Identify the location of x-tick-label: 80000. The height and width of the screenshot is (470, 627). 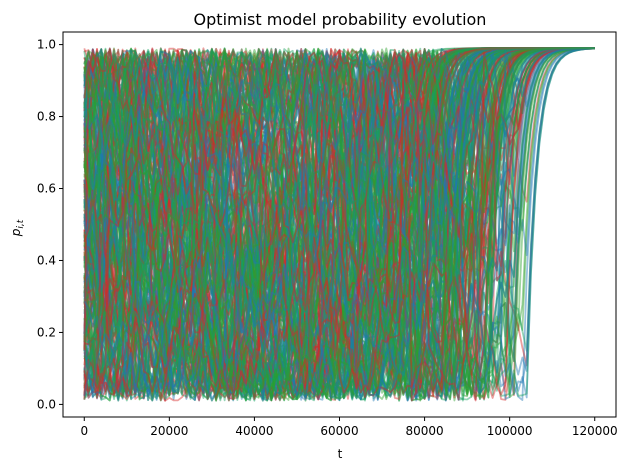
(424, 431).